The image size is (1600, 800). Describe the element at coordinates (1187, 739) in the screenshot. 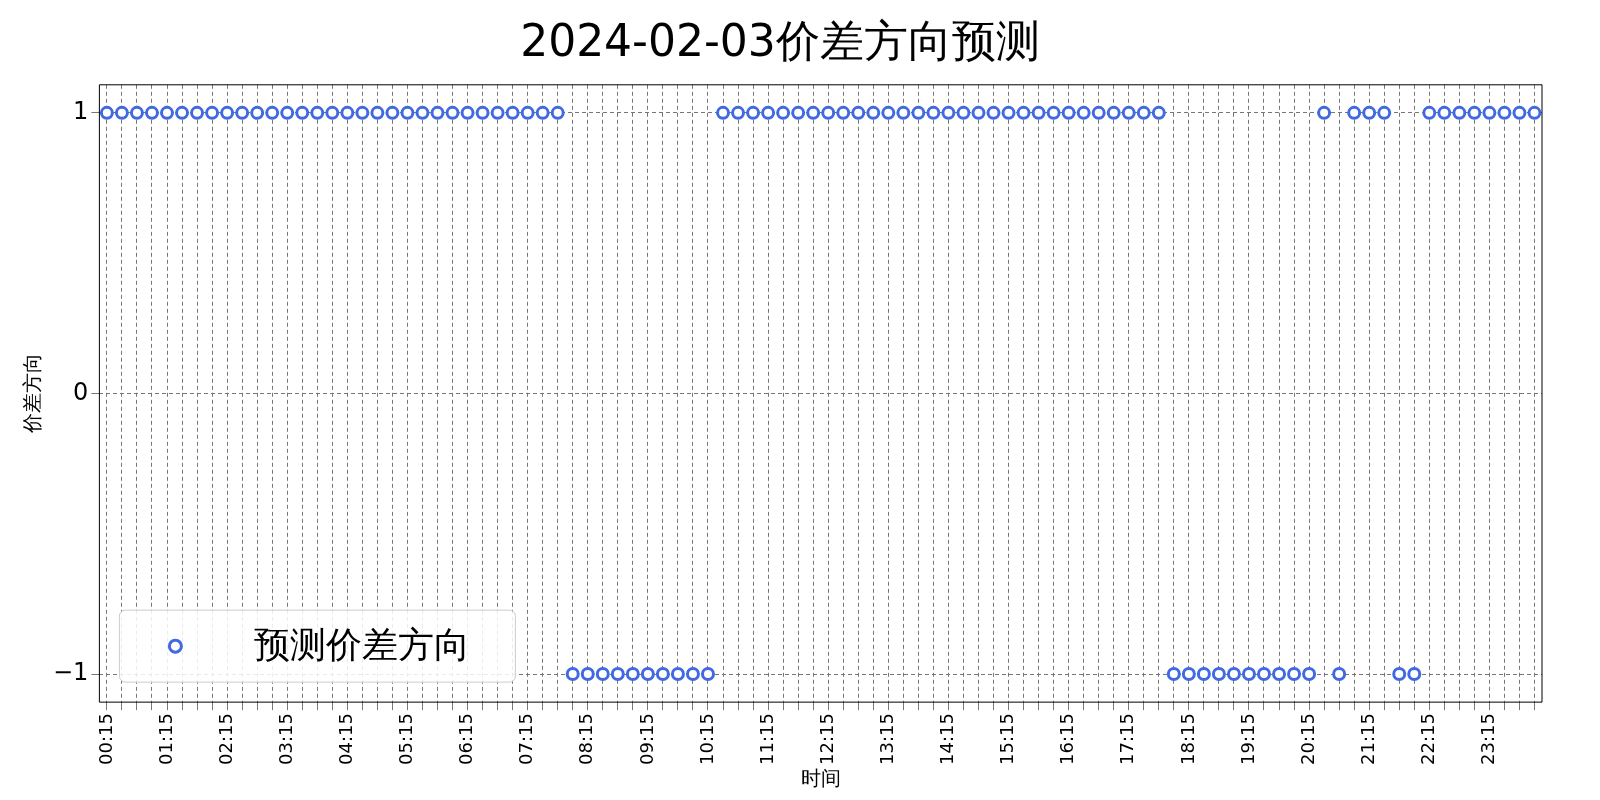

I see `x-tick-label: 18:15` at that location.